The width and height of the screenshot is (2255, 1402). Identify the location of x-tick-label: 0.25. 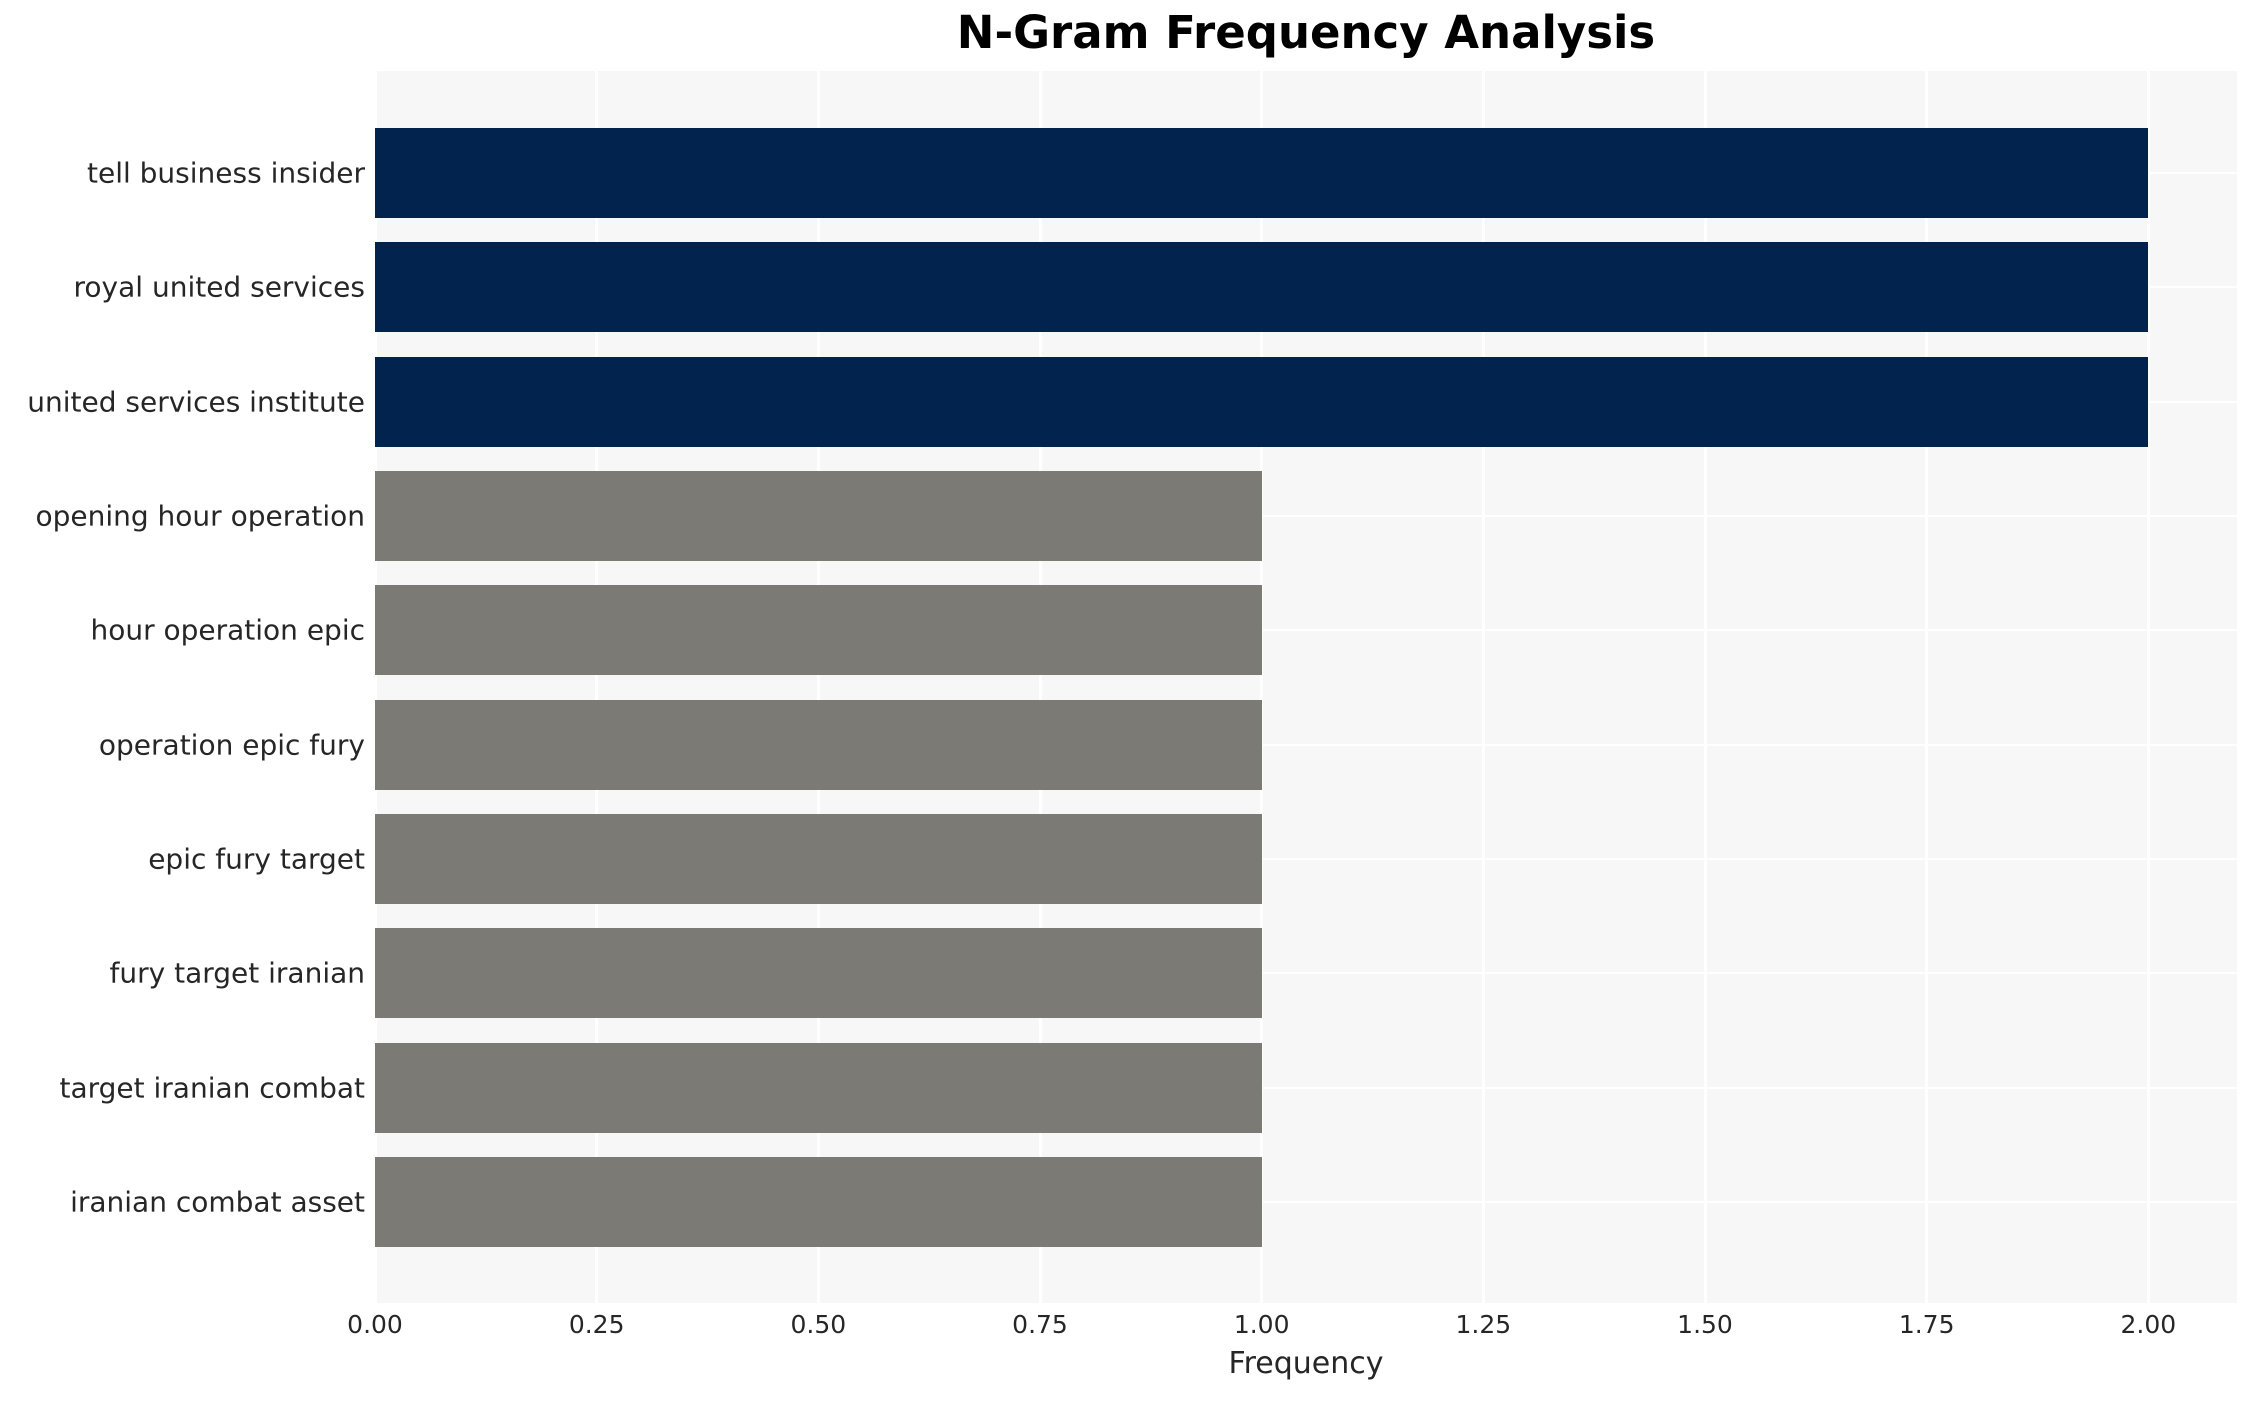
(596, 1324).